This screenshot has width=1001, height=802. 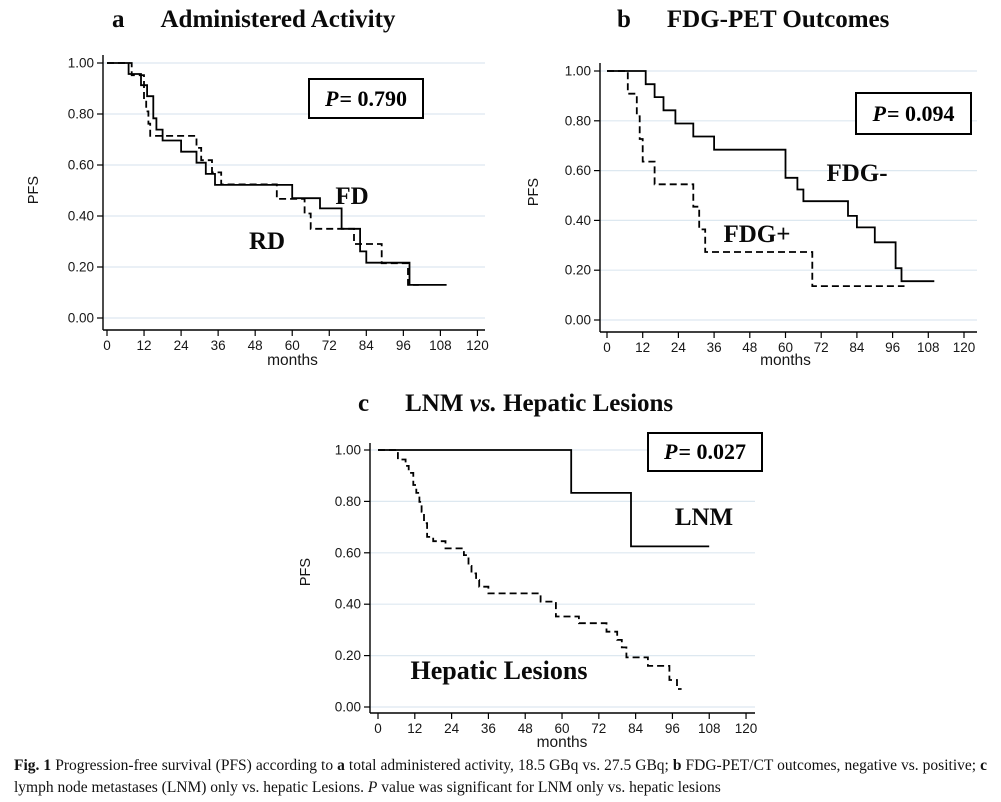 What do you see at coordinates (712, 451) in the screenshot?
I see `p-value: = 0.027` at bounding box center [712, 451].